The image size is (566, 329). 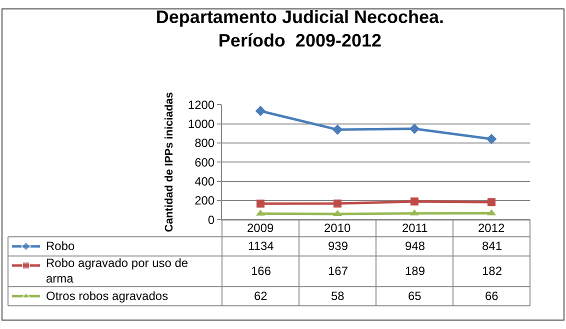 I want to click on legend-label: Otros robos agravados, so click(x=107, y=296).